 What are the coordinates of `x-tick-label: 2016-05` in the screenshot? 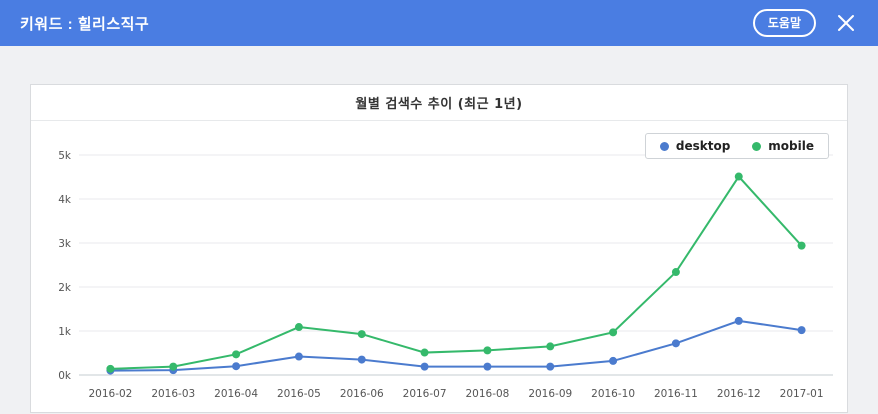 It's located at (299, 394).